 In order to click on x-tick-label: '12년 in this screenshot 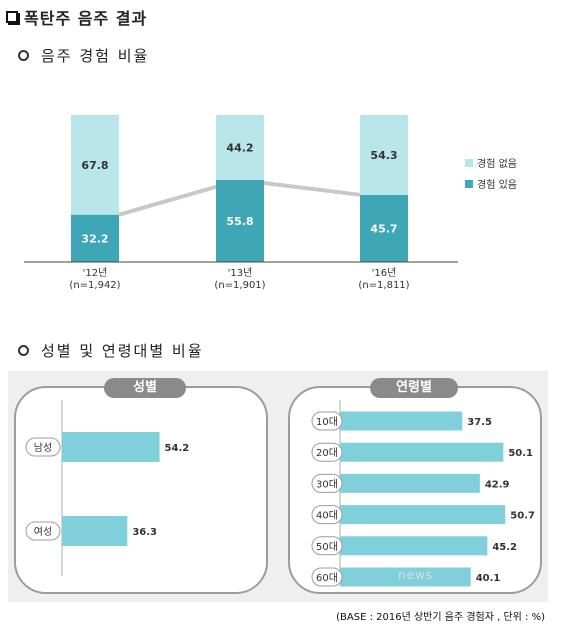, I will do `click(95, 273)`.